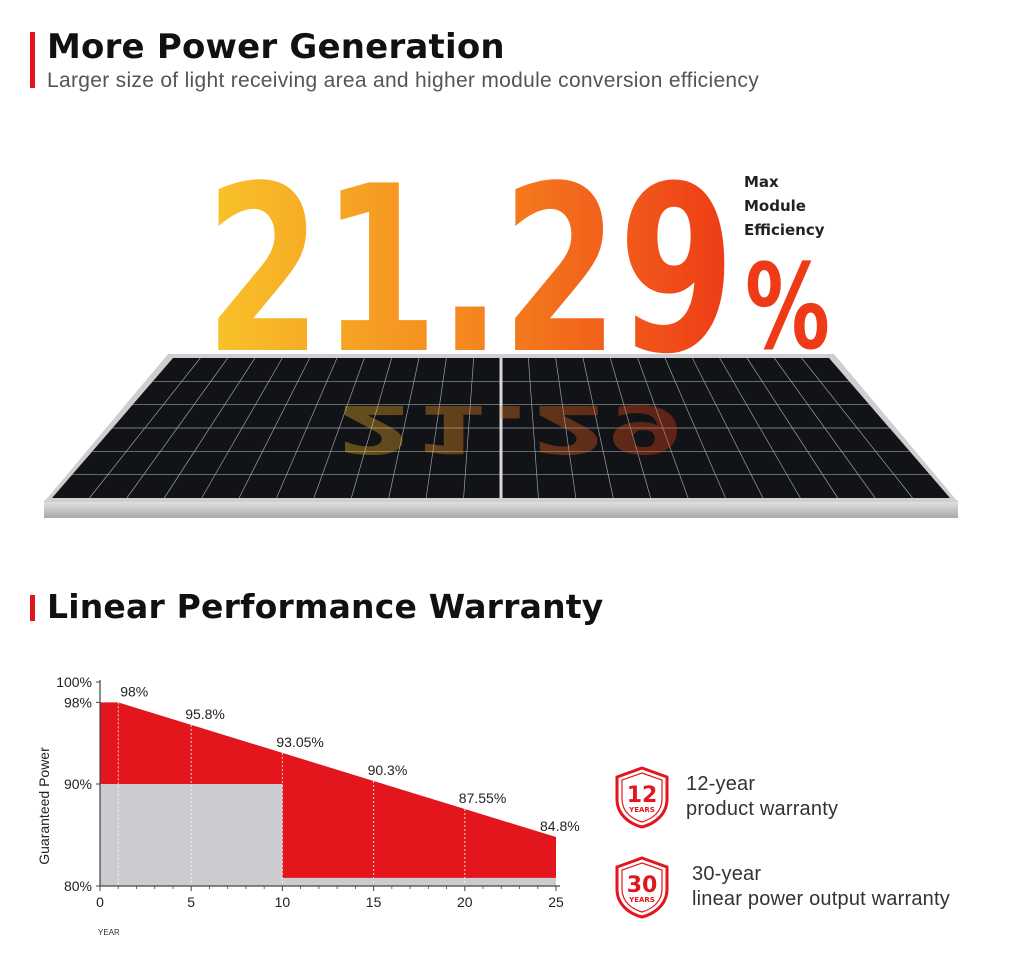 This screenshot has width=1024, height=954. Describe the element at coordinates (74, 682) in the screenshot. I see `y-tick-label: 100%` at that location.